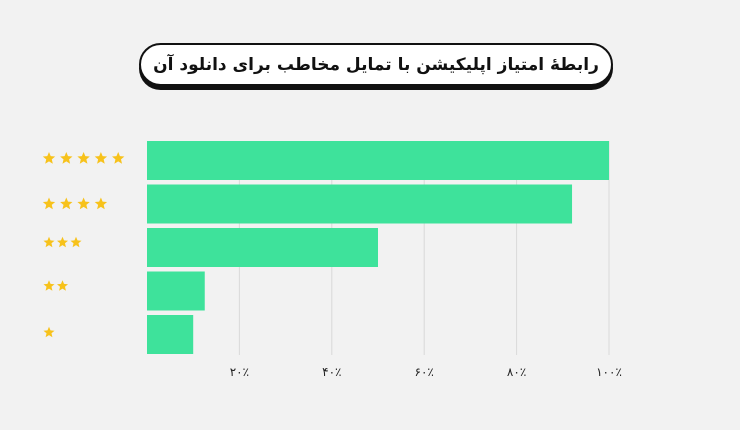 The height and width of the screenshot is (430, 740). Describe the element at coordinates (360, 204) in the screenshot. I see `bar-4-stars` at that location.